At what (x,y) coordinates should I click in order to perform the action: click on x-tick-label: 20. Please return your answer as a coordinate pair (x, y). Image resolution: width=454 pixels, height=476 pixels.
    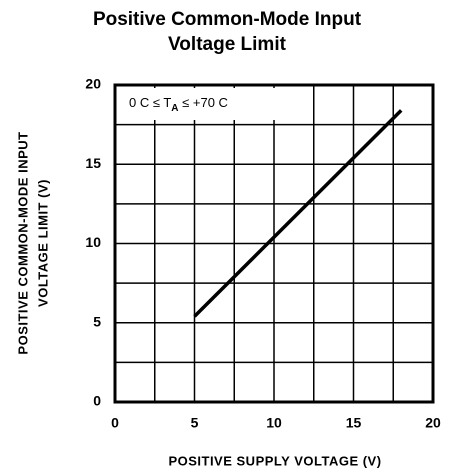
    Looking at the image, I should click on (433, 423).